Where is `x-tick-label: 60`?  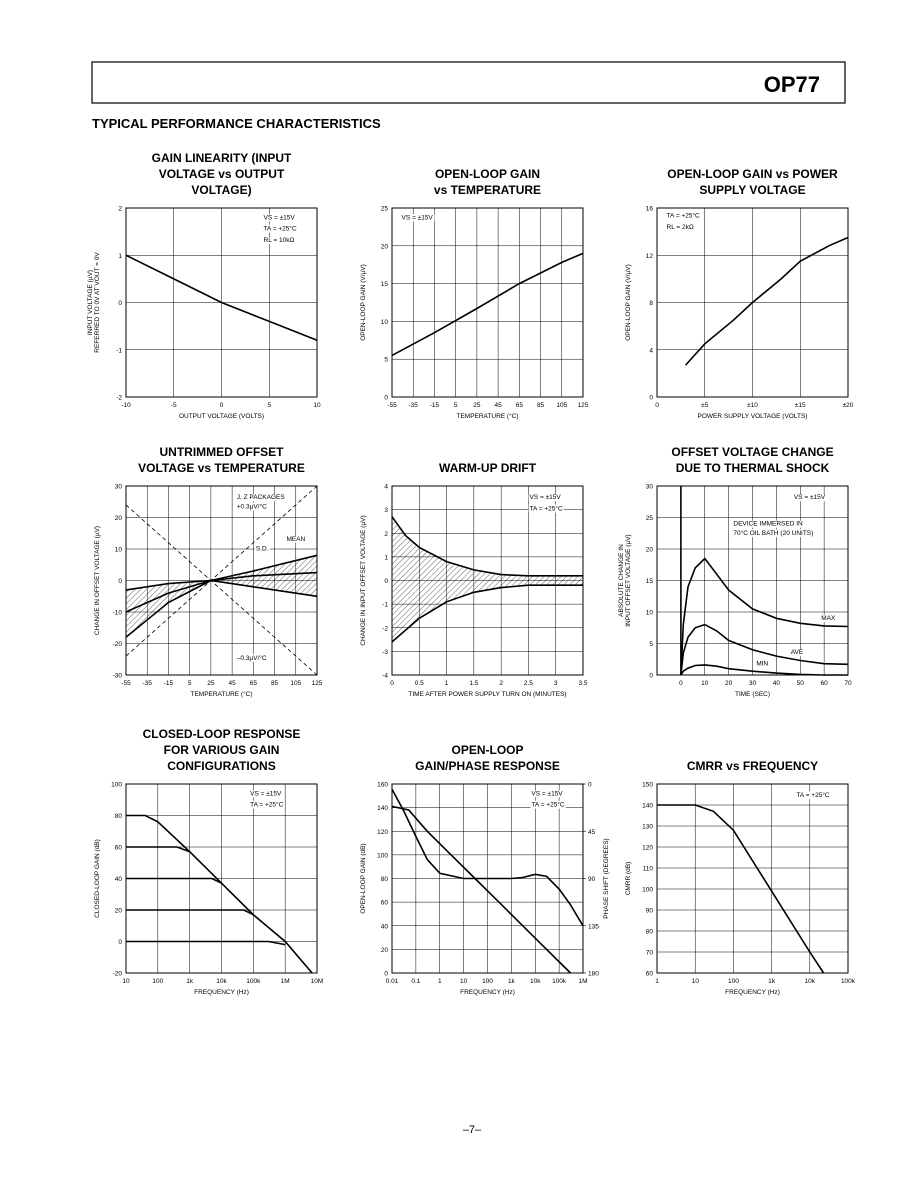
x-tick-label: 60 is located at coordinates (825, 683).